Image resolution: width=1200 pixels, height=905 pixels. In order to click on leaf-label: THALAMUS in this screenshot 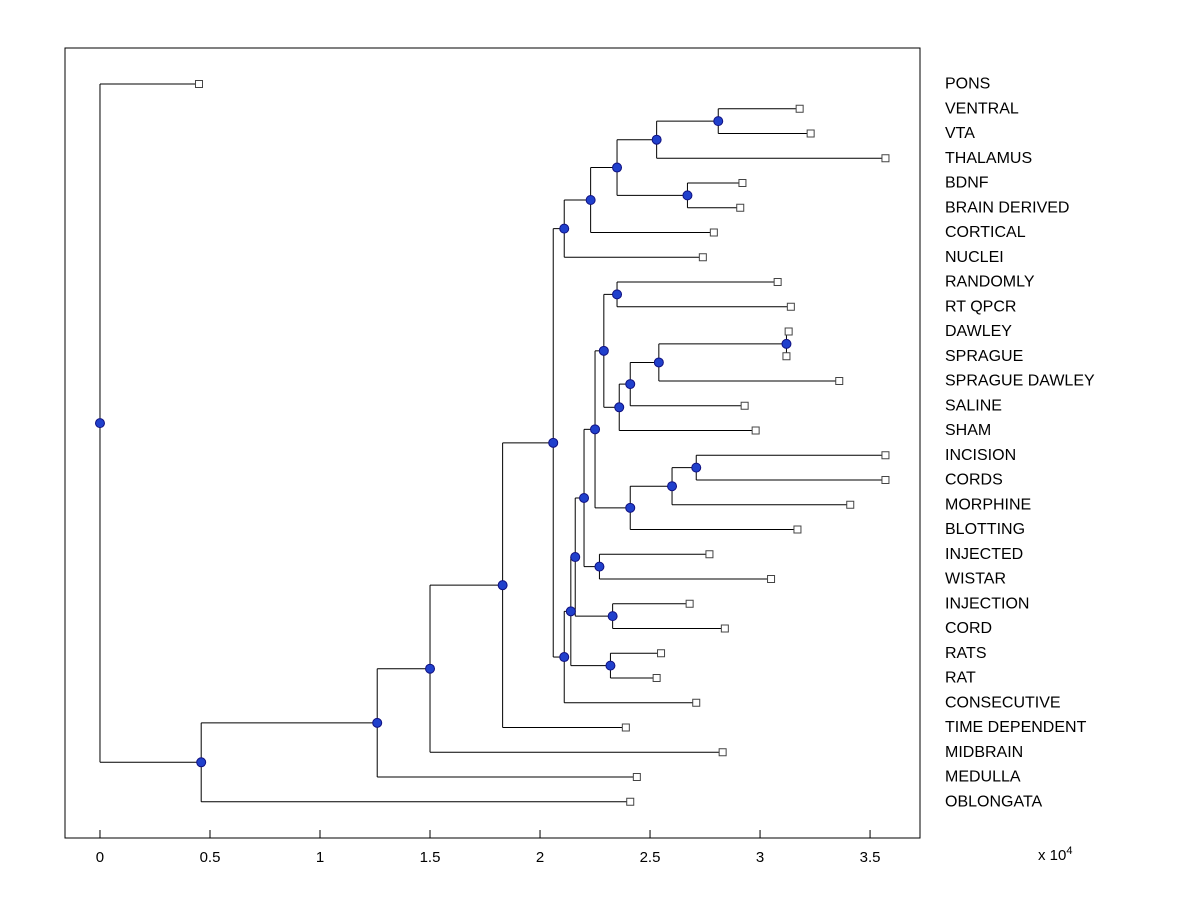, I will do `click(988, 158)`.